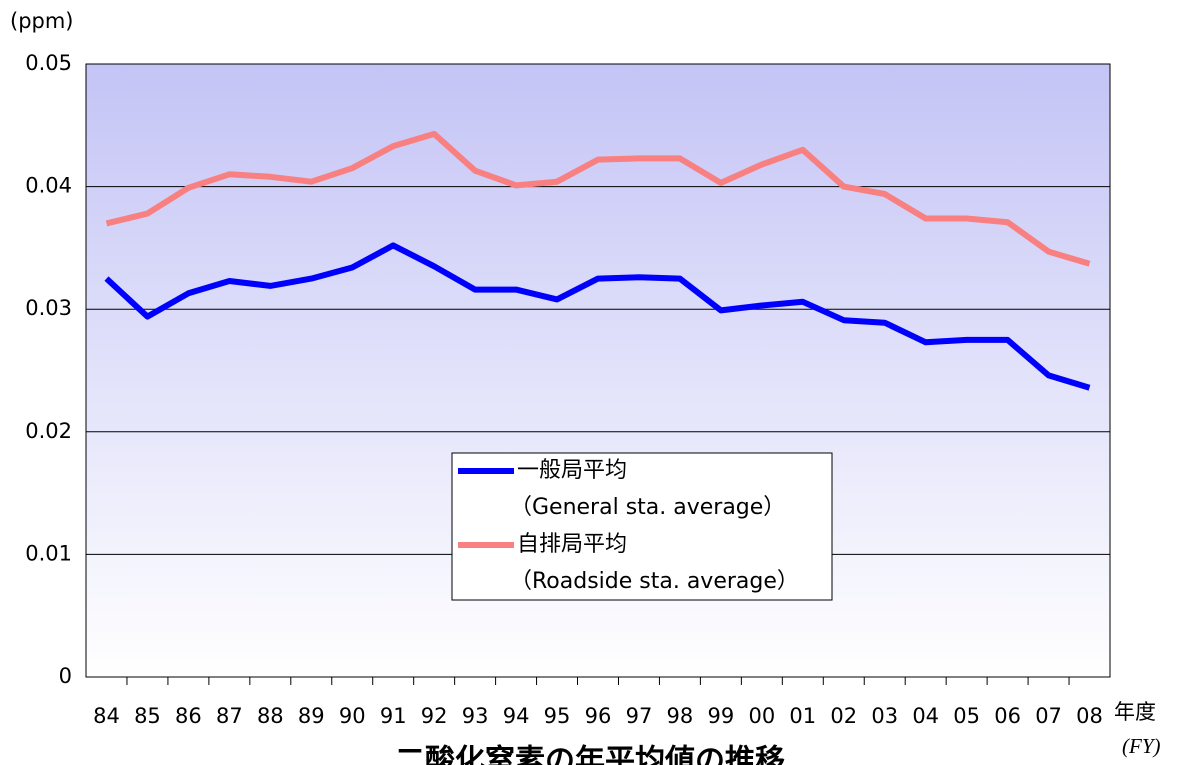 This screenshot has width=1178, height=765. Describe the element at coordinates (475, 716) in the screenshot. I see `x-tick-label: 93` at that location.